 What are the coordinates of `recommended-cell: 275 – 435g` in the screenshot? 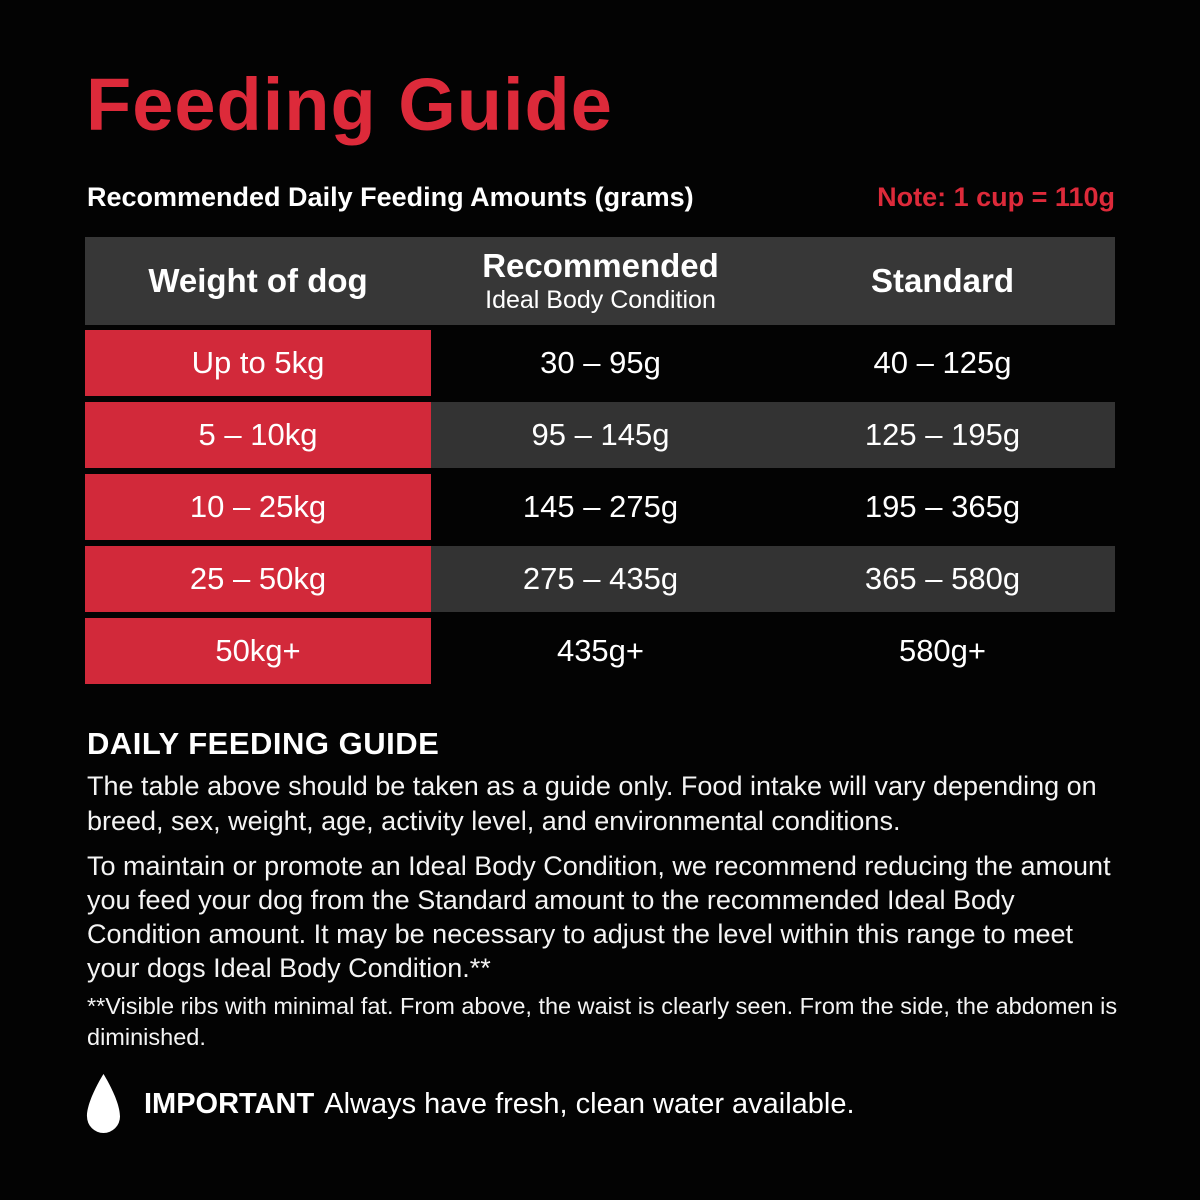 It's located at (600, 578).